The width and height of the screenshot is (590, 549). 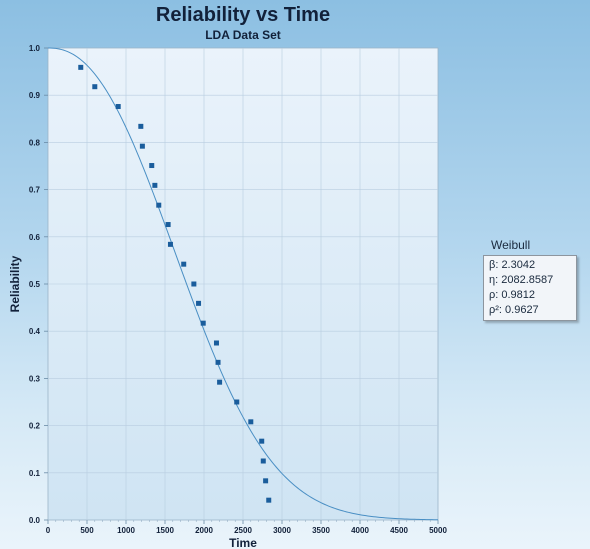 What do you see at coordinates (35, 426) in the screenshot?
I see `y-tick-label: 0.2` at bounding box center [35, 426].